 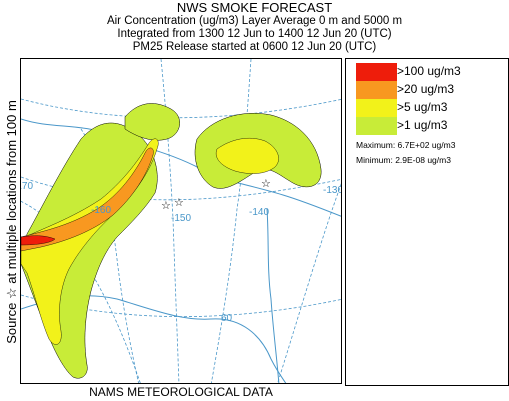 I want to click on legend-item-gt1: >1 ug/m3, so click(x=429, y=126).